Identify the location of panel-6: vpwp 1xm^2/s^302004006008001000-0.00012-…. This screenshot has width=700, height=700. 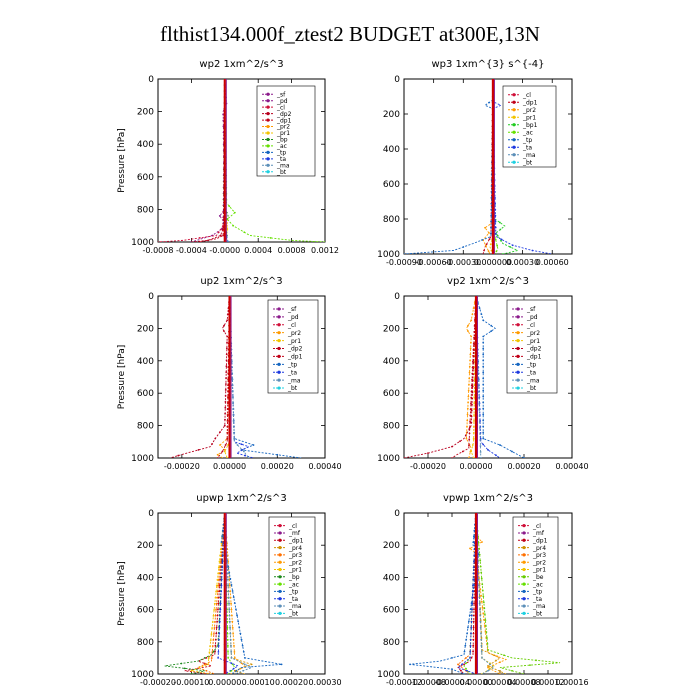
(482, 590).